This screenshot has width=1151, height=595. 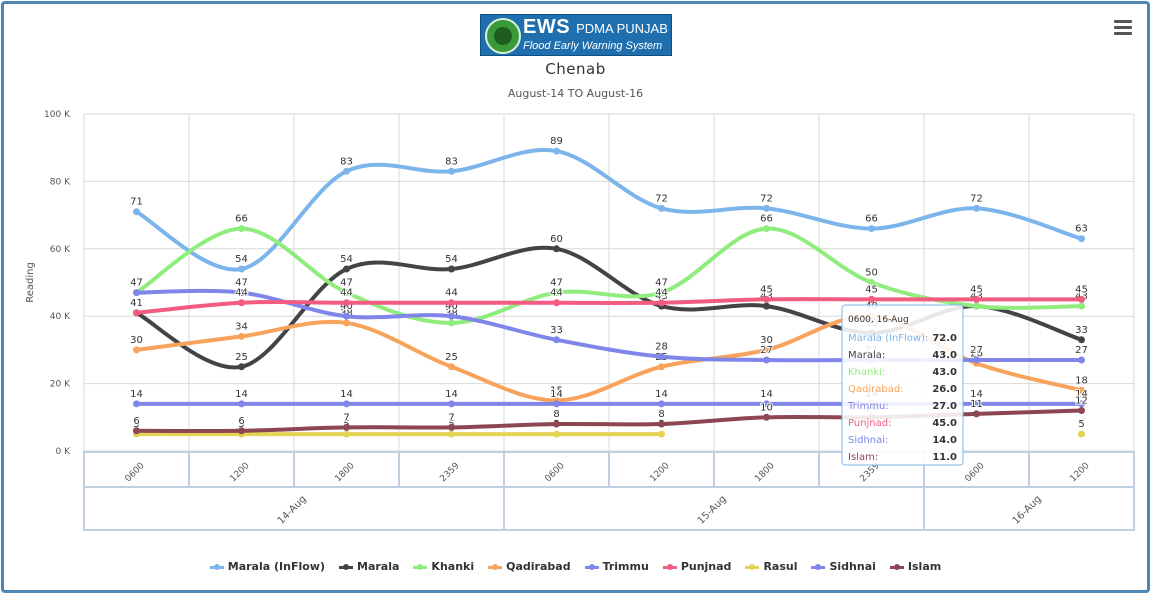 I want to click on tooltip-series-value: 27.0, so click(x=944, y=406).